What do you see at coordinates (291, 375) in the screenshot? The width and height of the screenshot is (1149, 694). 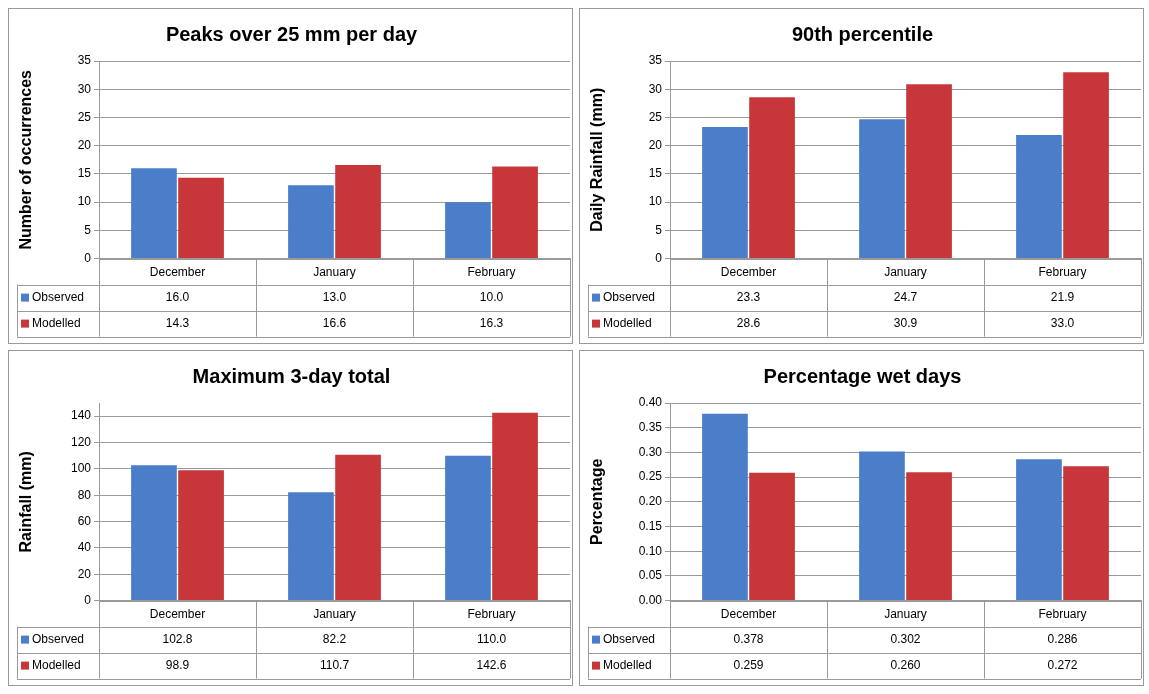 I see `chart-title: Maximum 3-day total` at bounding box center [291, 375].